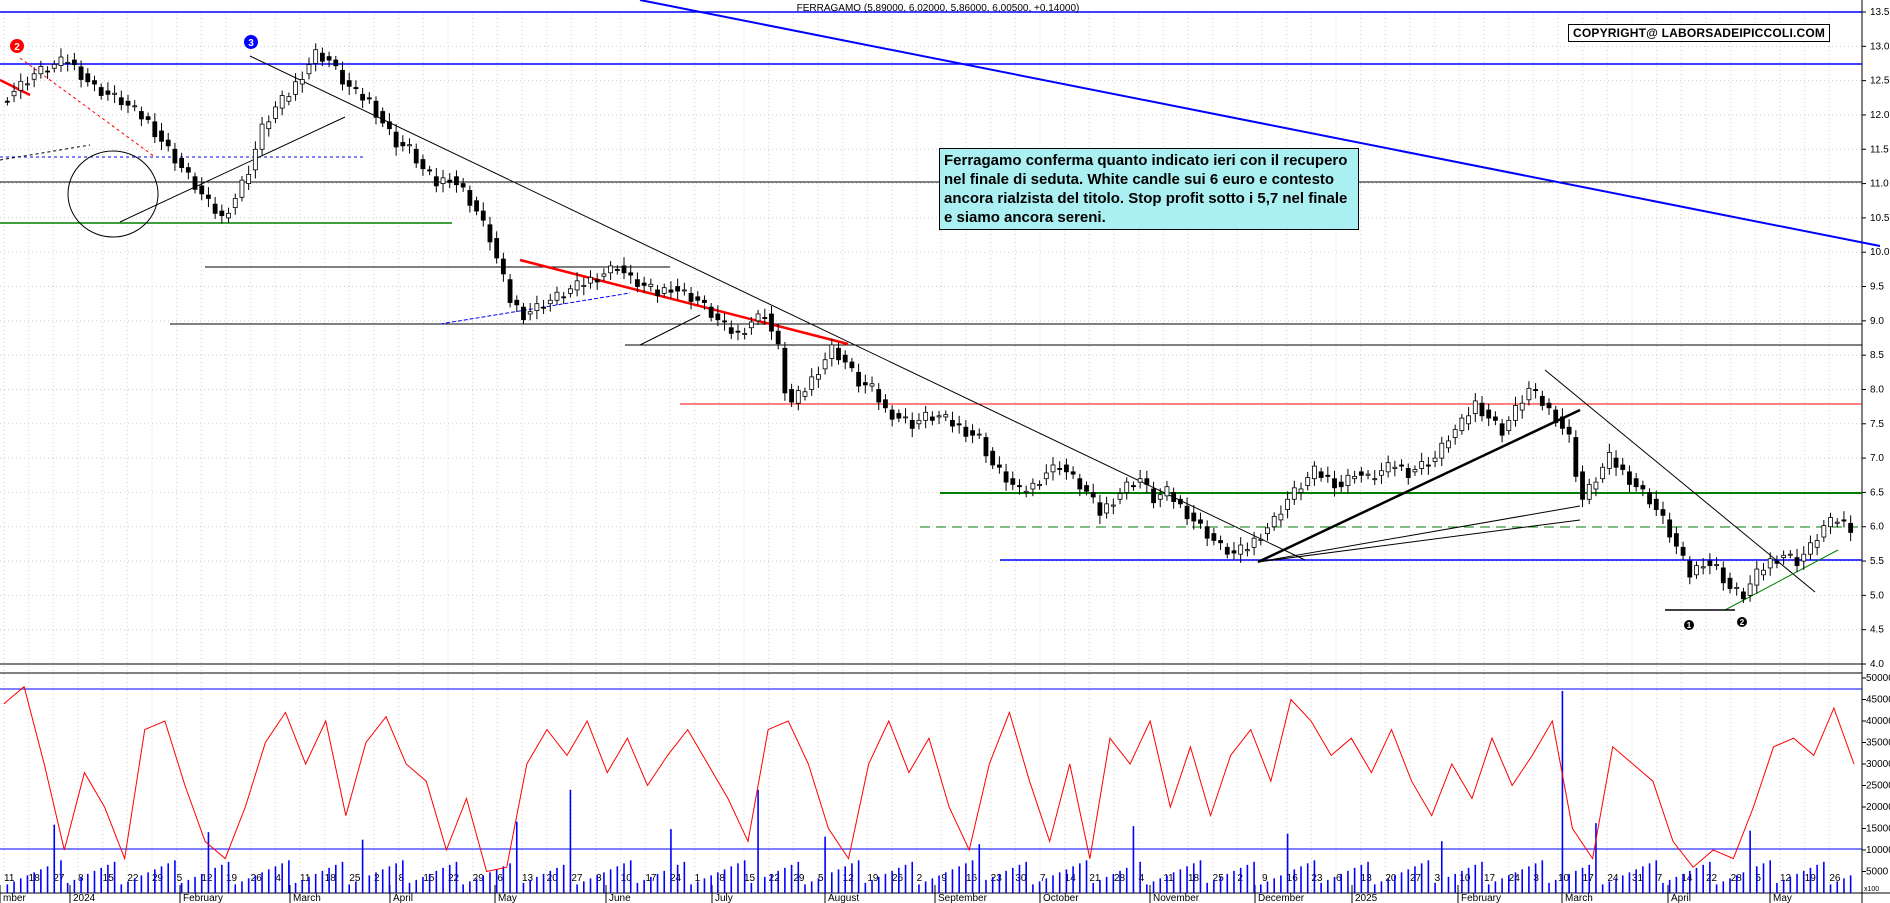 This screenshot has height=903, width=1890. I want to click on price-tick: 11.0, so click(1875, 184).